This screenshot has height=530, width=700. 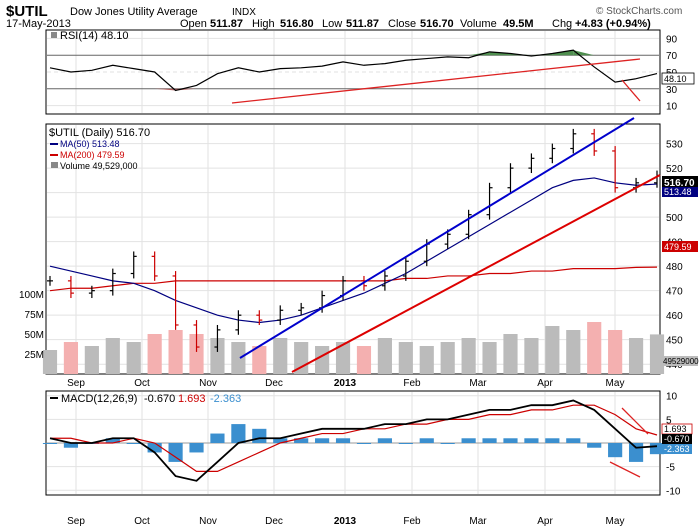 I want to click on macd-signal-line, so click(x=354, y=438).